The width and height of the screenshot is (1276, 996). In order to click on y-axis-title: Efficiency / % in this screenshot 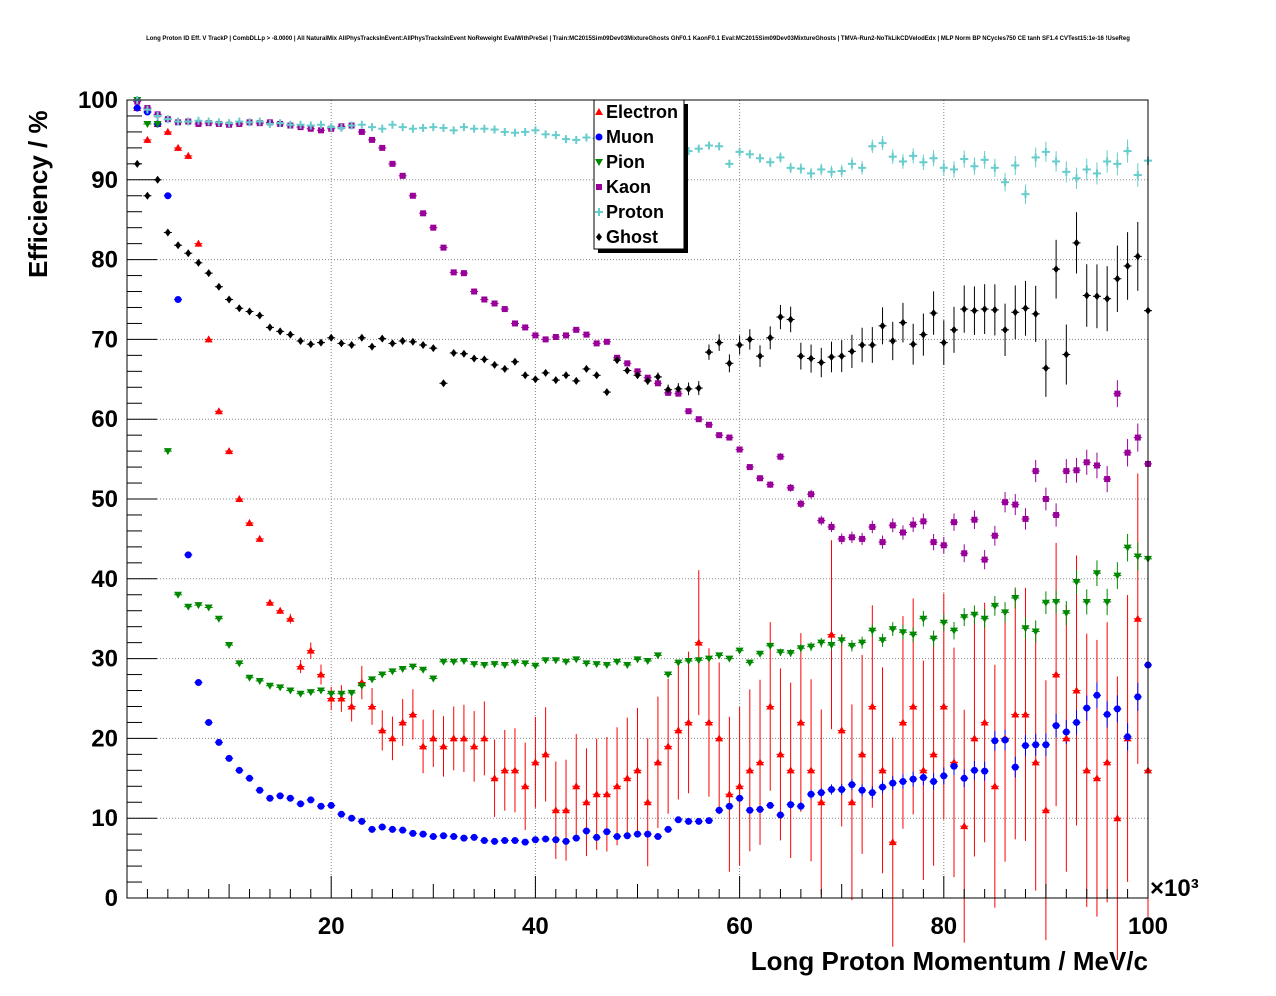, I will do `click(38, 194)`.